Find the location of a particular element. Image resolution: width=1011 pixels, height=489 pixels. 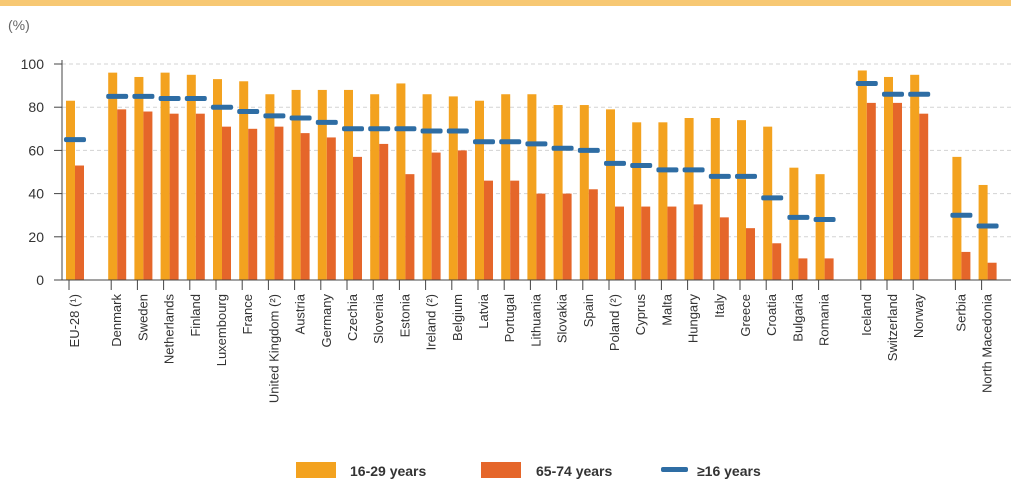

marker-16-plus-austria is located at coordinates (300, 118).